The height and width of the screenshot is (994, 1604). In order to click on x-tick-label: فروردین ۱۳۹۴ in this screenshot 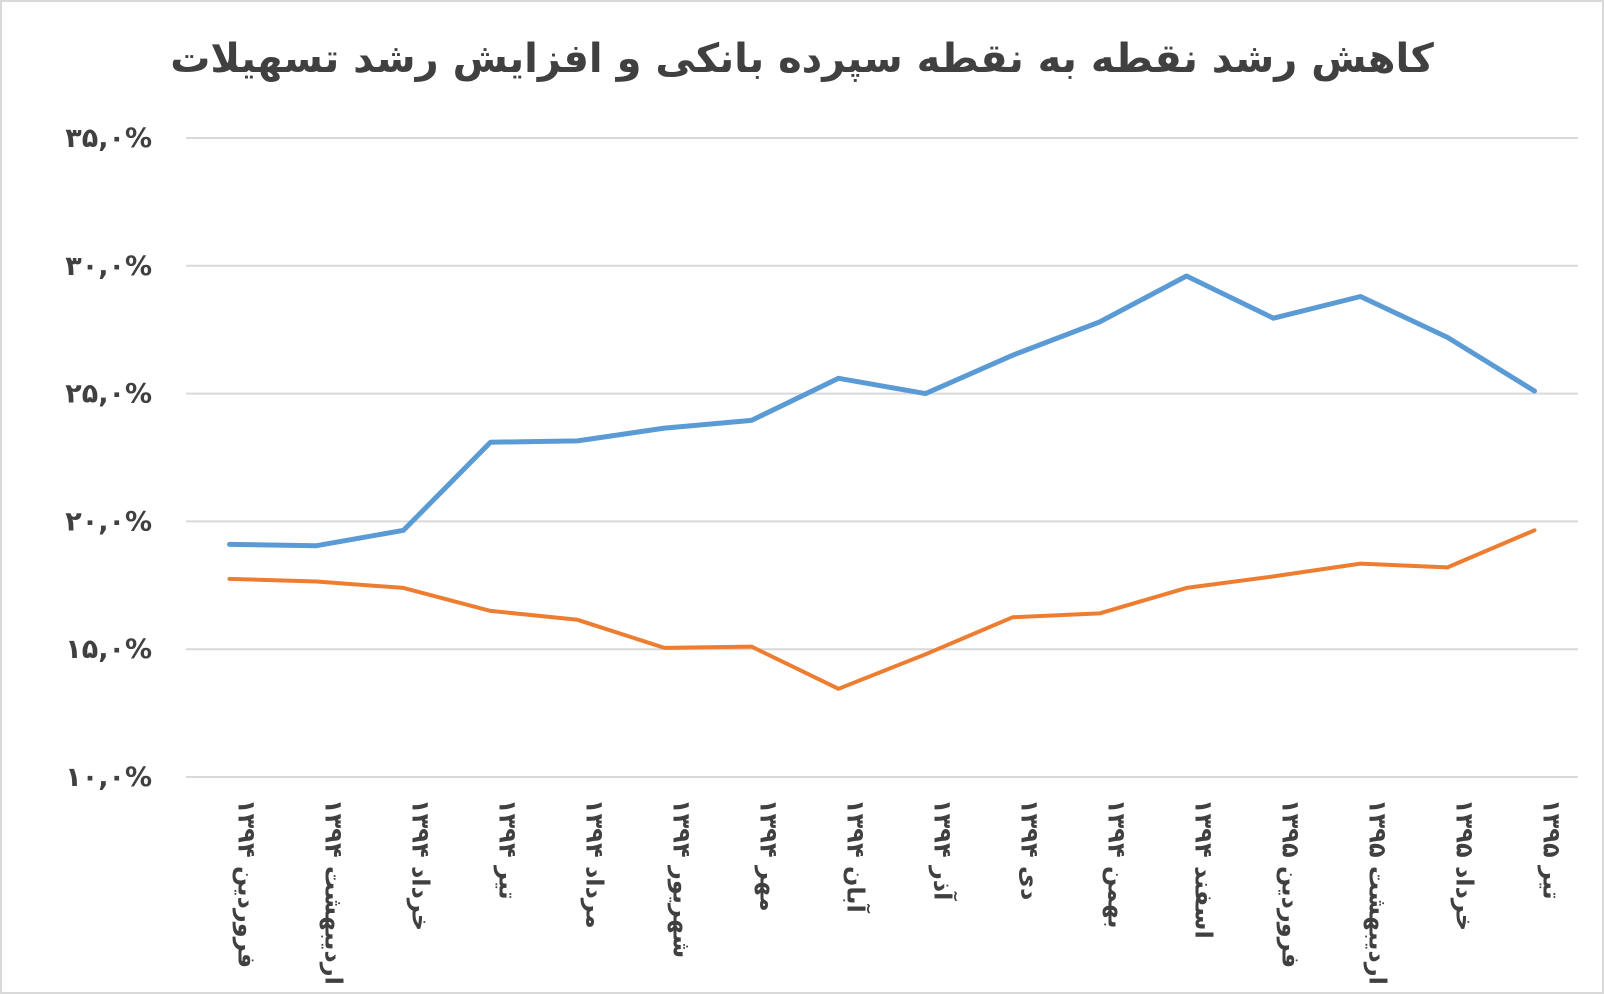, I will do `click(247, 883)`.